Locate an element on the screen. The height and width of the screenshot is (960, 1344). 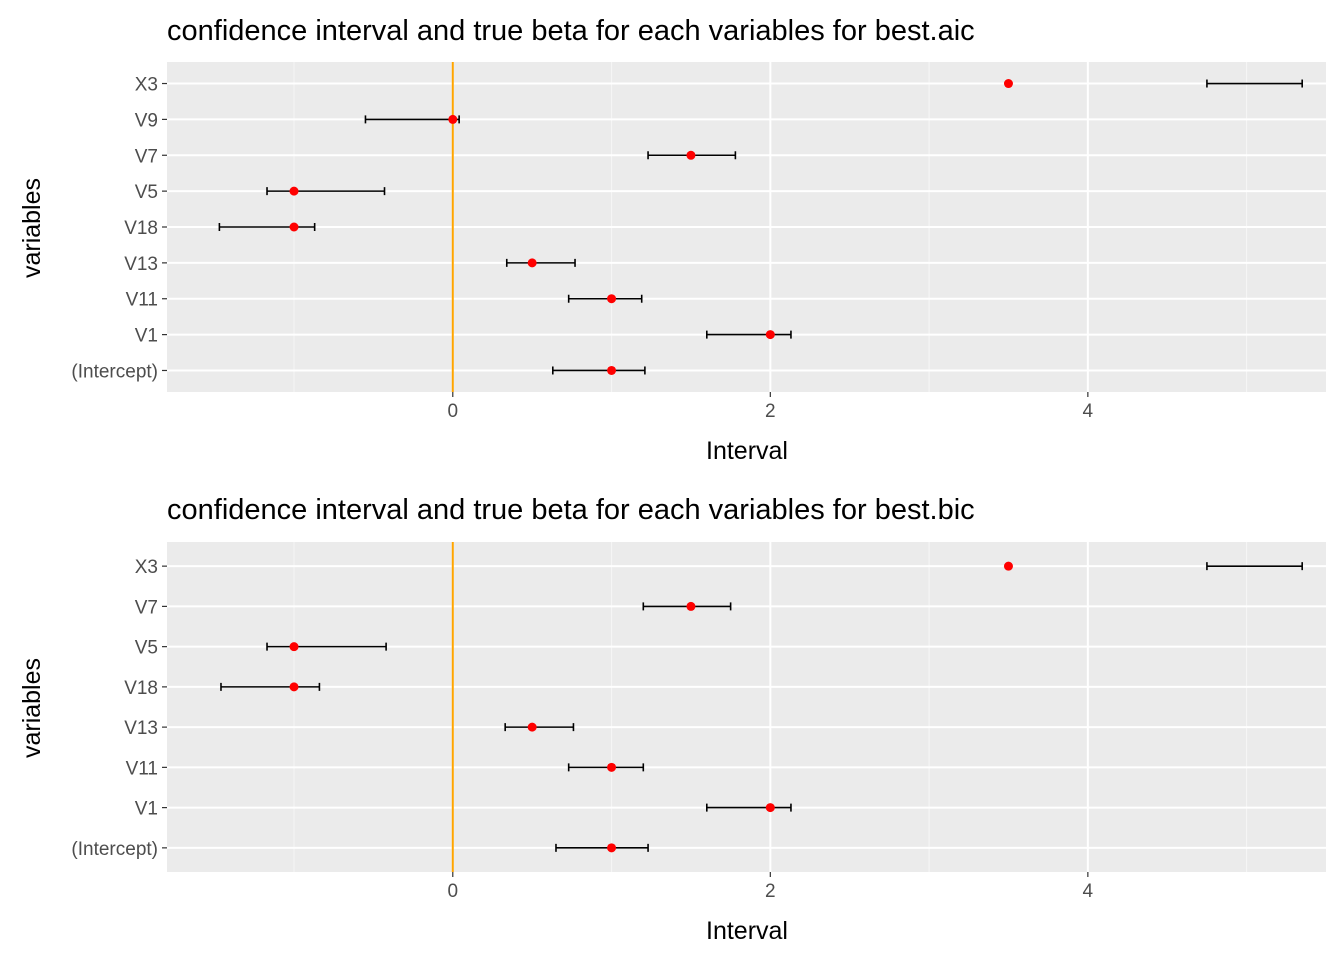
aic-y-tick-label: V1 is located at coordinates (146, 336).